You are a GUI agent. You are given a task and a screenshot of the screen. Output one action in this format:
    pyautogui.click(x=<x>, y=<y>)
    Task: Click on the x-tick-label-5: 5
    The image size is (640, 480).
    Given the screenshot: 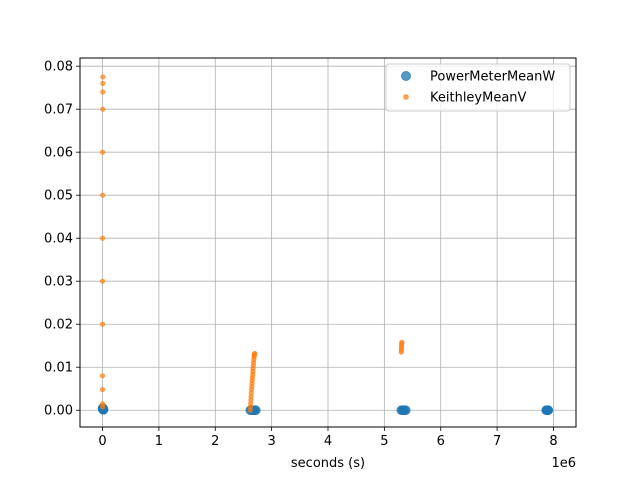 What is the action you would take?
    pyautogui.click(x=384, y=441)
    